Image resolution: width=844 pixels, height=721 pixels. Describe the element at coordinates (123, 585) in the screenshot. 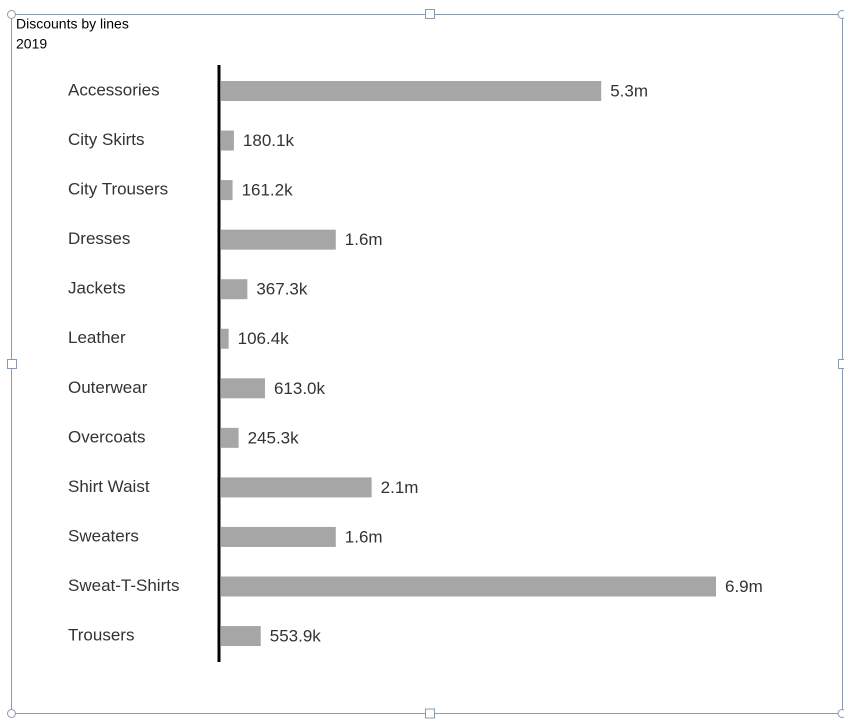

I see `category-label: Sweat-T-Shirts` at that location.